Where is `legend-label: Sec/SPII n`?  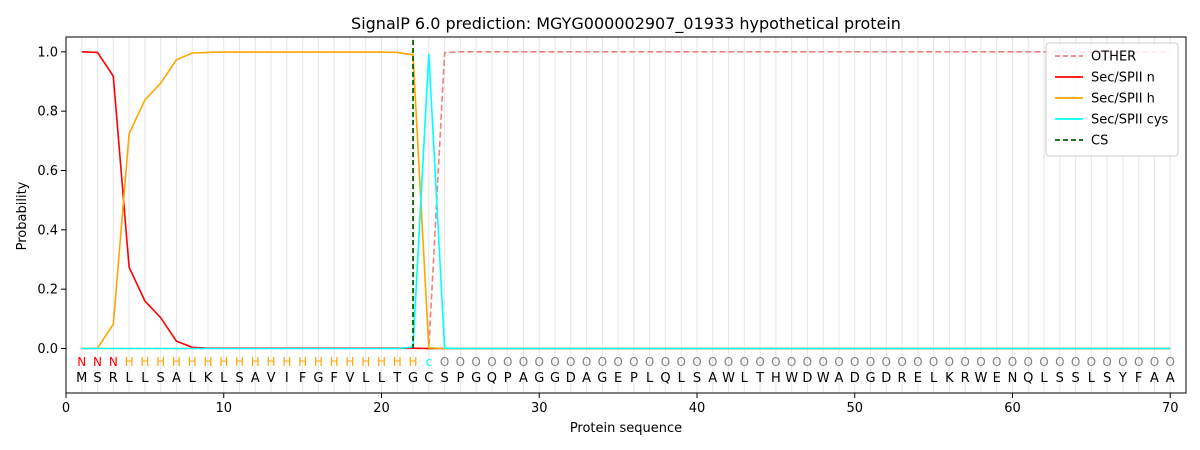 legend-label: Sec/SPII n is located at coordinates (1123, 78).